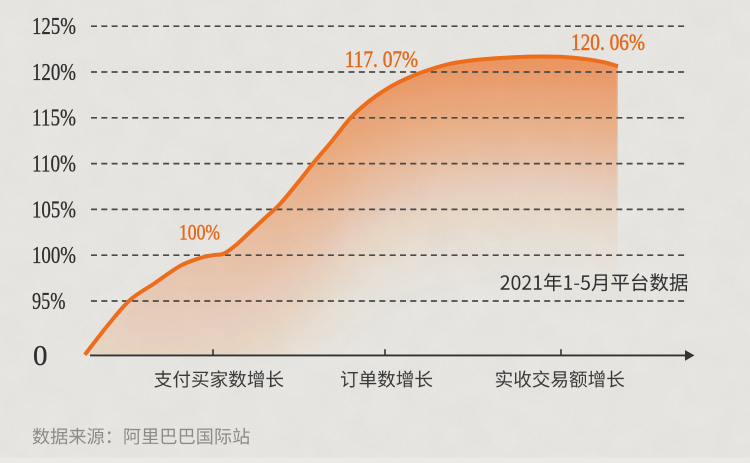  I want to click on svg-text: 120. 06%, so click(608, 42).